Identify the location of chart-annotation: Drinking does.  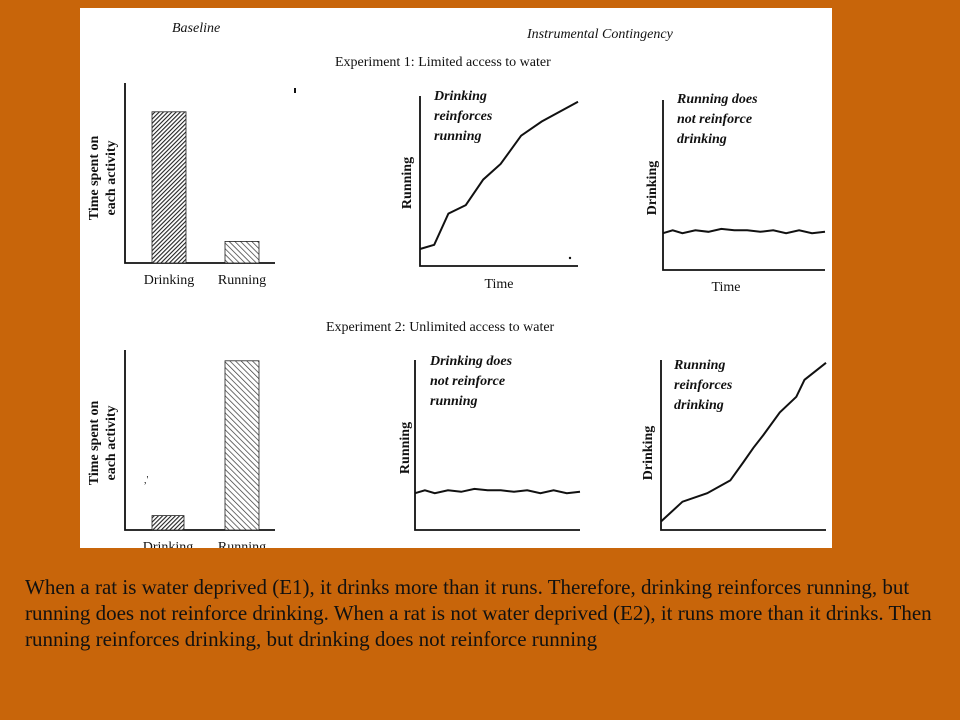
(471, 361).